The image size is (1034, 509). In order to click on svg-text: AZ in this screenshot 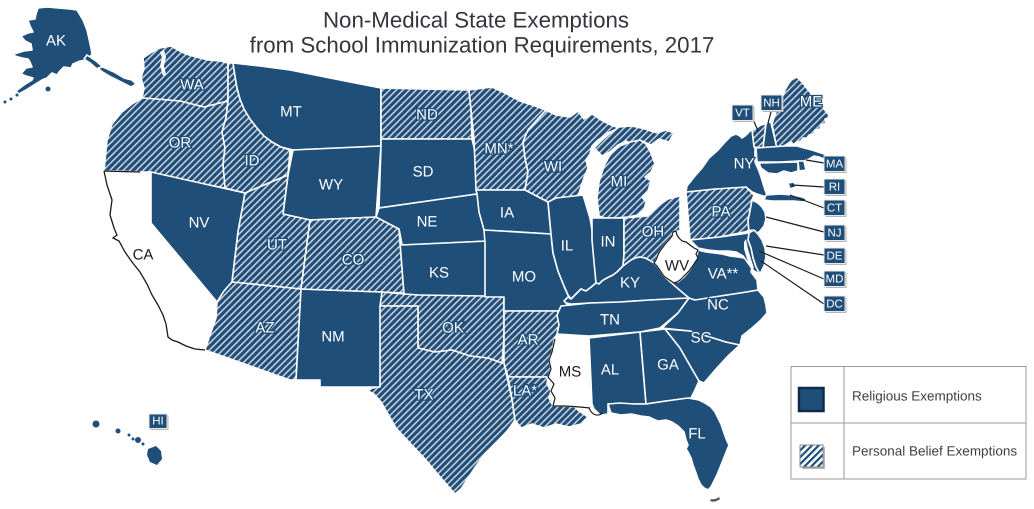, I will do `click(264, 328)`.